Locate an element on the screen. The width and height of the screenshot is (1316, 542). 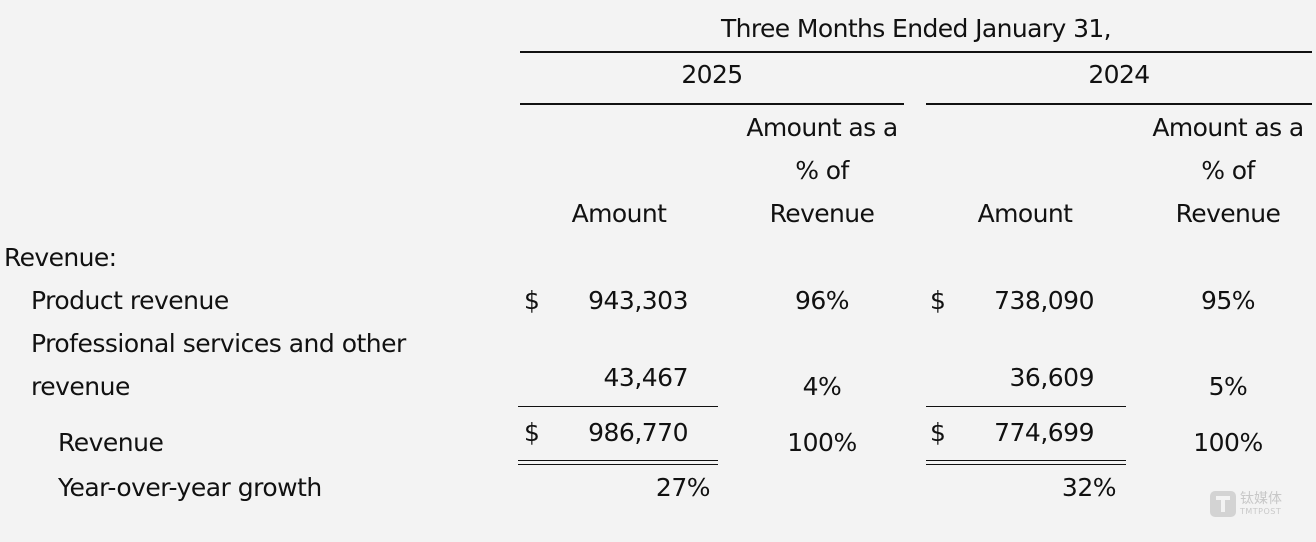
col-amount-2024: Amount is located at coordinates (1025, 213).